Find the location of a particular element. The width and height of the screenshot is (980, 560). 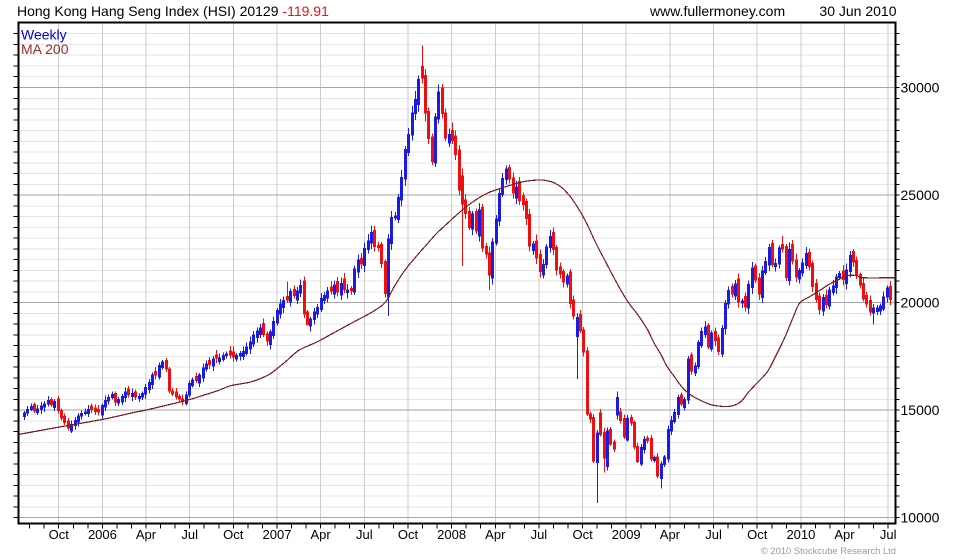

svg-text: 30000 is located at coordinates (920, 88).